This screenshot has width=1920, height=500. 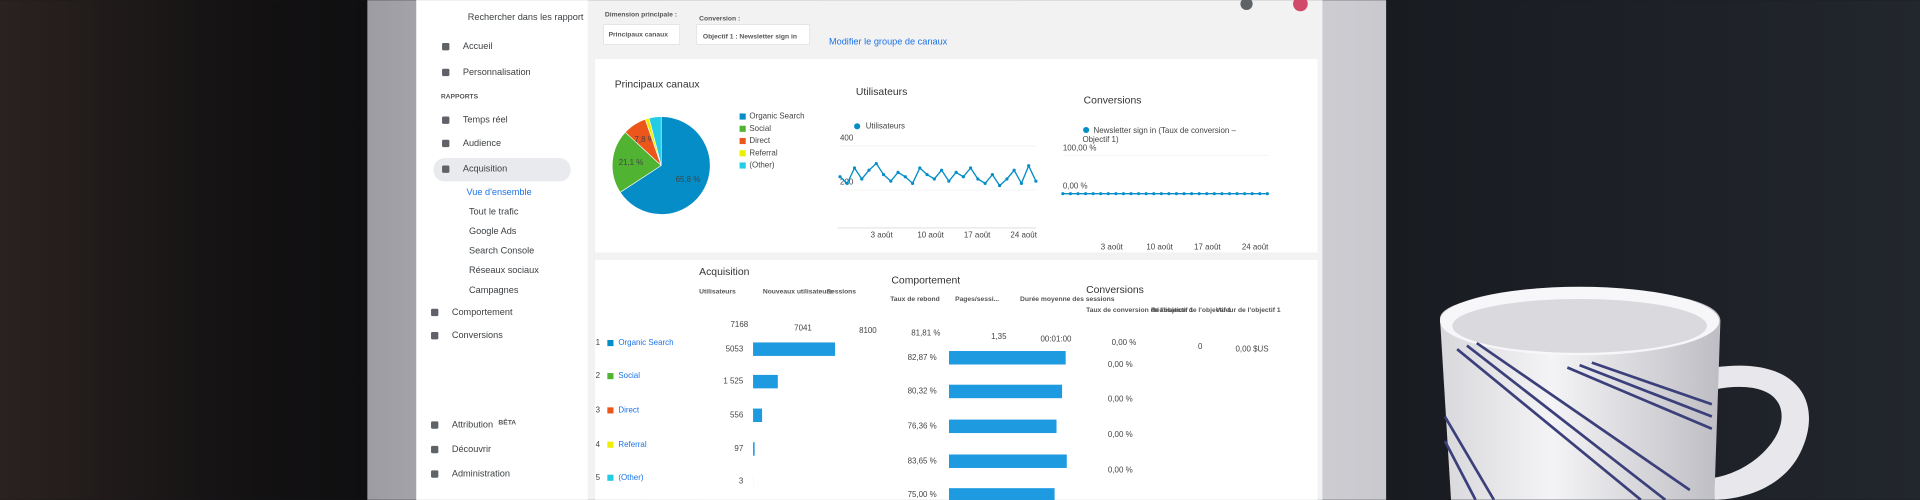 What do you see at coordinates (478, 46) in the screenshot?
I see `nav-item: Accueil` at bounding box center [478, 46].